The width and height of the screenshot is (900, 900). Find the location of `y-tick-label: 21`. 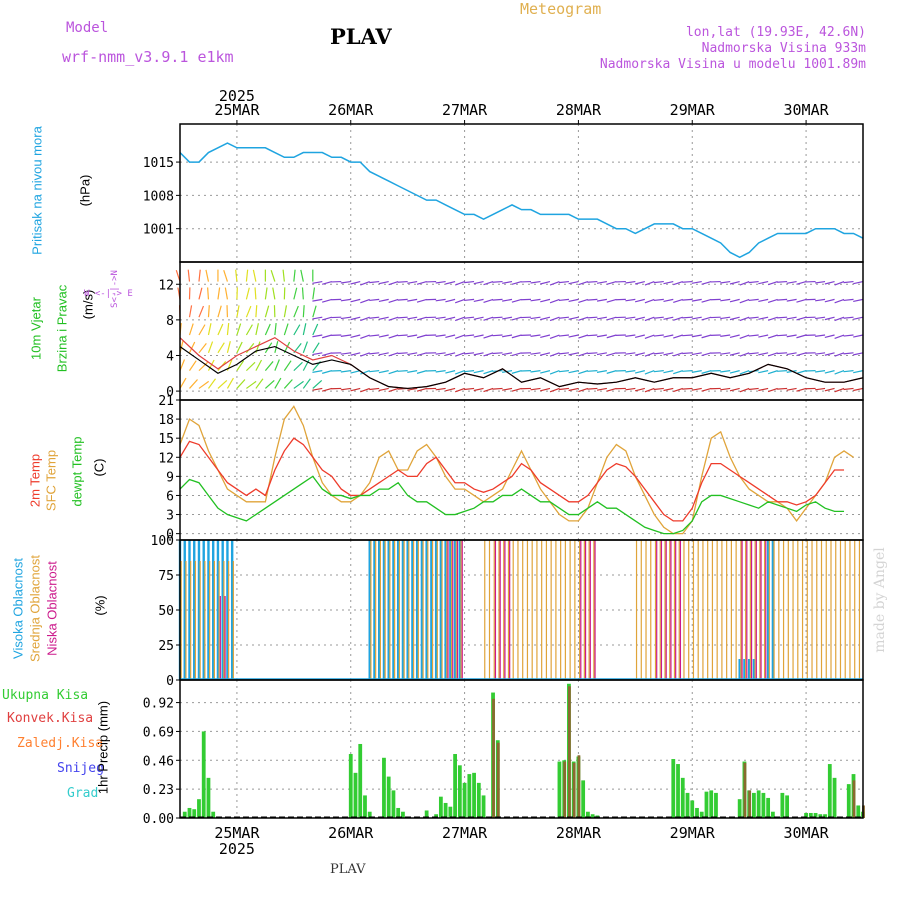

y-tick-label: 21 is located at coordinates (166, 401).